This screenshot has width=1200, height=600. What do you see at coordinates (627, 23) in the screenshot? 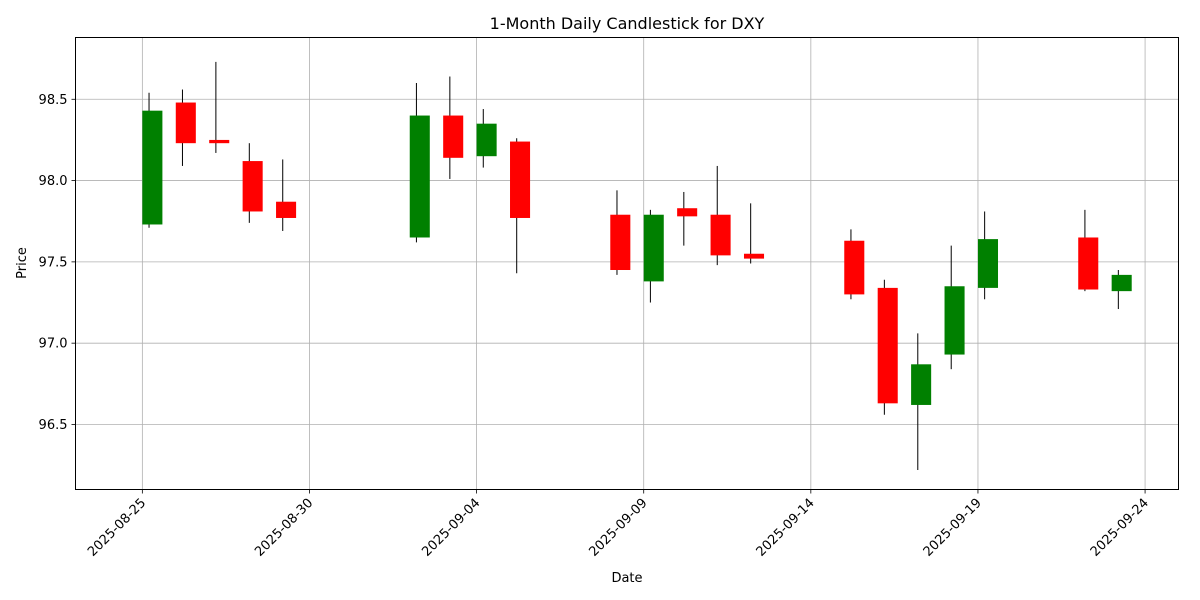
I see `chart-title: 1-Month Daily Candlestick for DXY` at bounding box center [627, 23].